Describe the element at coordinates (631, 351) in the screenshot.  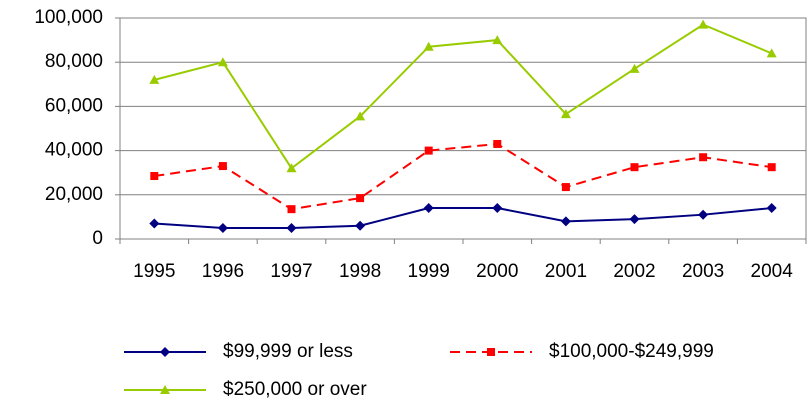
I see `legend-label: $100,000-$249,999` at that location.